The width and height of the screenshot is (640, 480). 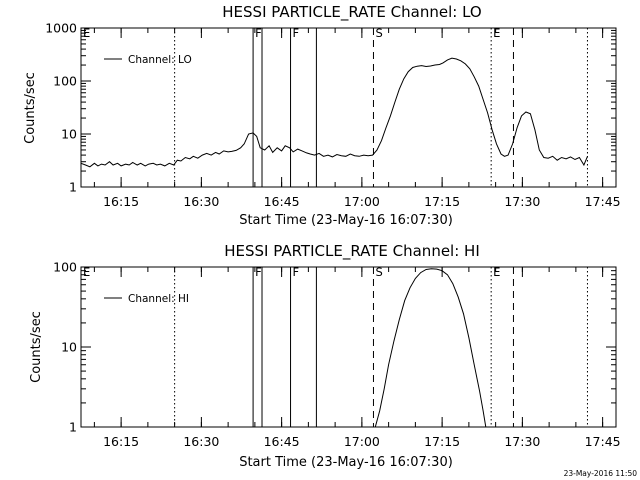 I want to click on legend: Channel: HI, so click(x=146, y=299).